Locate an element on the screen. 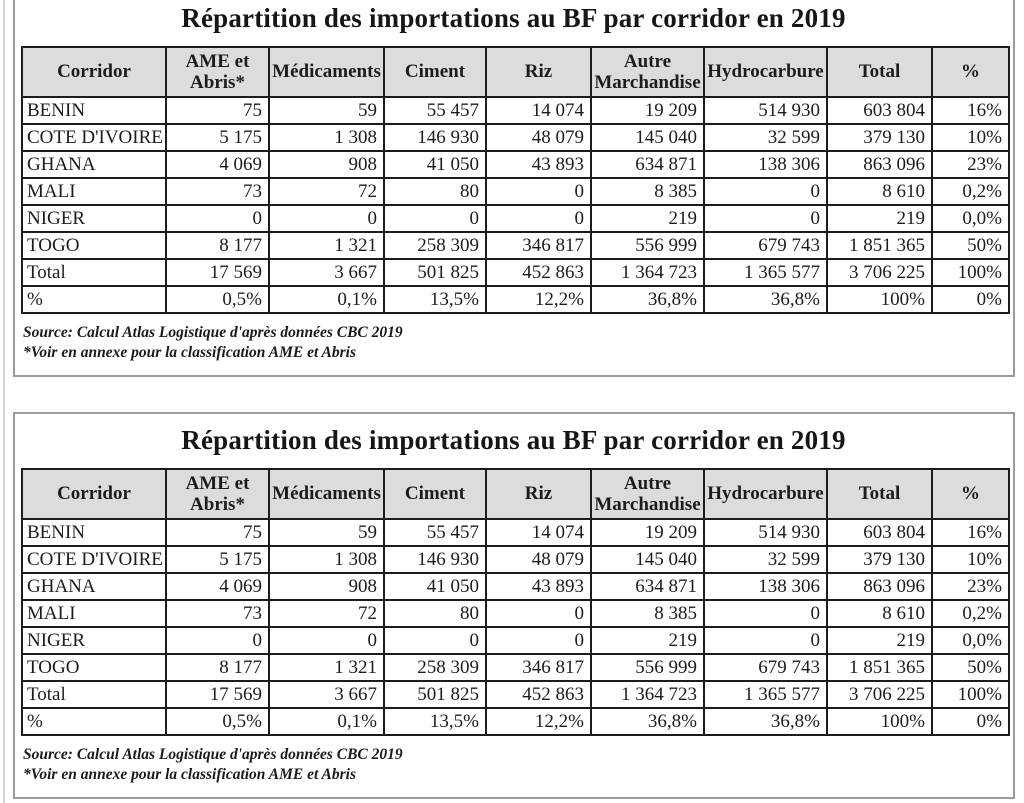 The image size is (1024, 803). value-cell: 145 040 is located at coordinates (647, 137).